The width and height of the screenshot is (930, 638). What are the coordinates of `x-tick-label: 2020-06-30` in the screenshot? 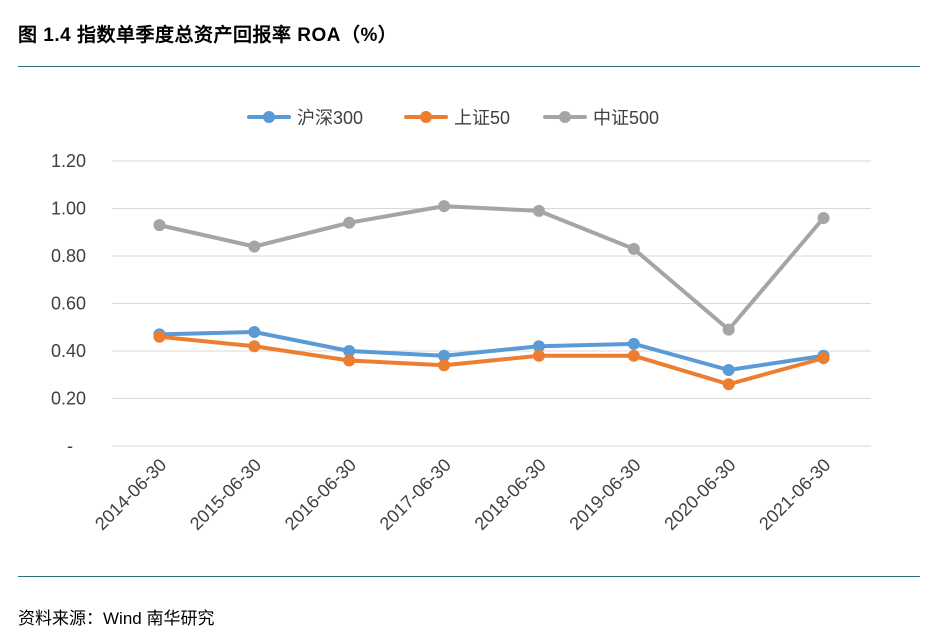 It's located at (699, 494).